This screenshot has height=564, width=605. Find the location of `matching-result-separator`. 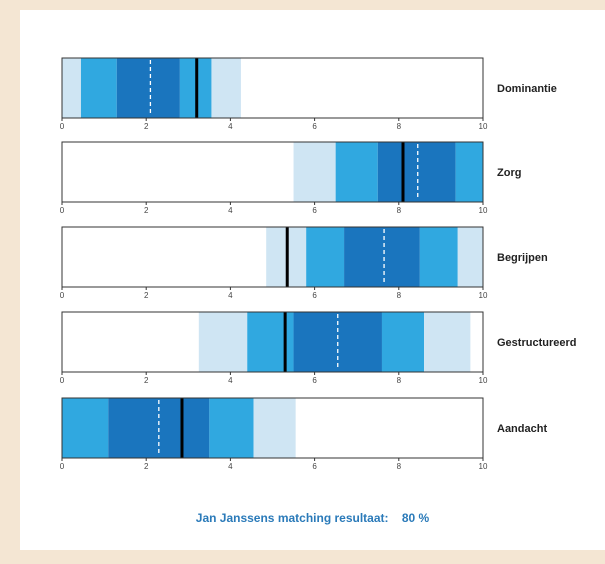

matching-result-separator is located at coordinates (395, 518).